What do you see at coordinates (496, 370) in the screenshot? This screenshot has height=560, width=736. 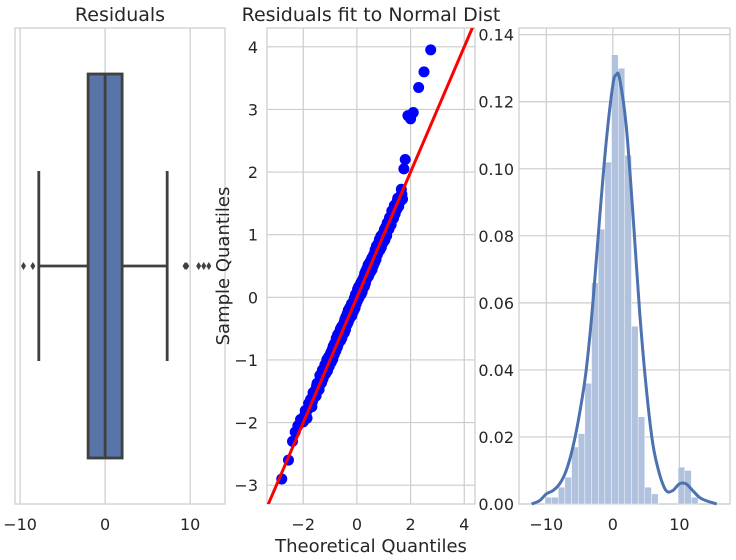 I see `hist-y-tick-label: 0.04` at bounding box center [496, 370].